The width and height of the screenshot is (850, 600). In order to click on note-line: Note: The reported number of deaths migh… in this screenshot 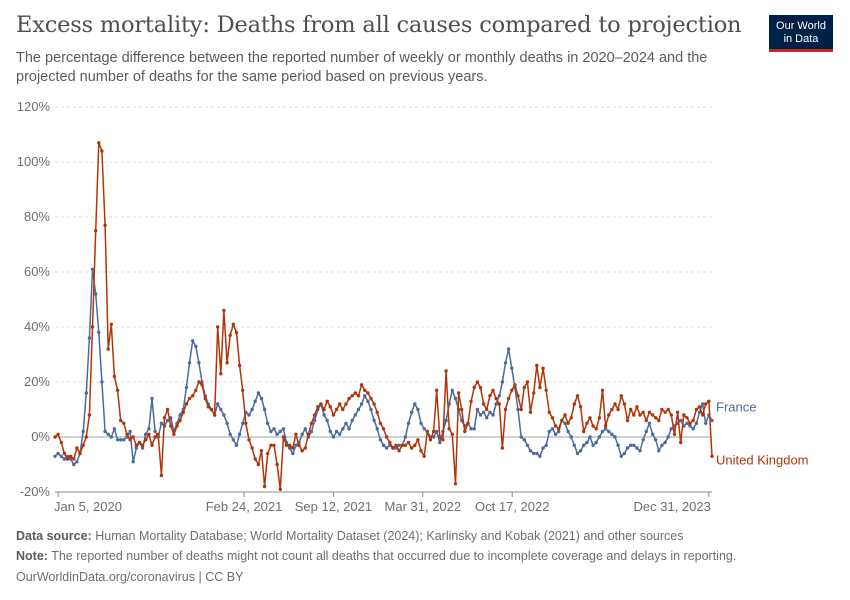, I will do `click(376, 556)`.